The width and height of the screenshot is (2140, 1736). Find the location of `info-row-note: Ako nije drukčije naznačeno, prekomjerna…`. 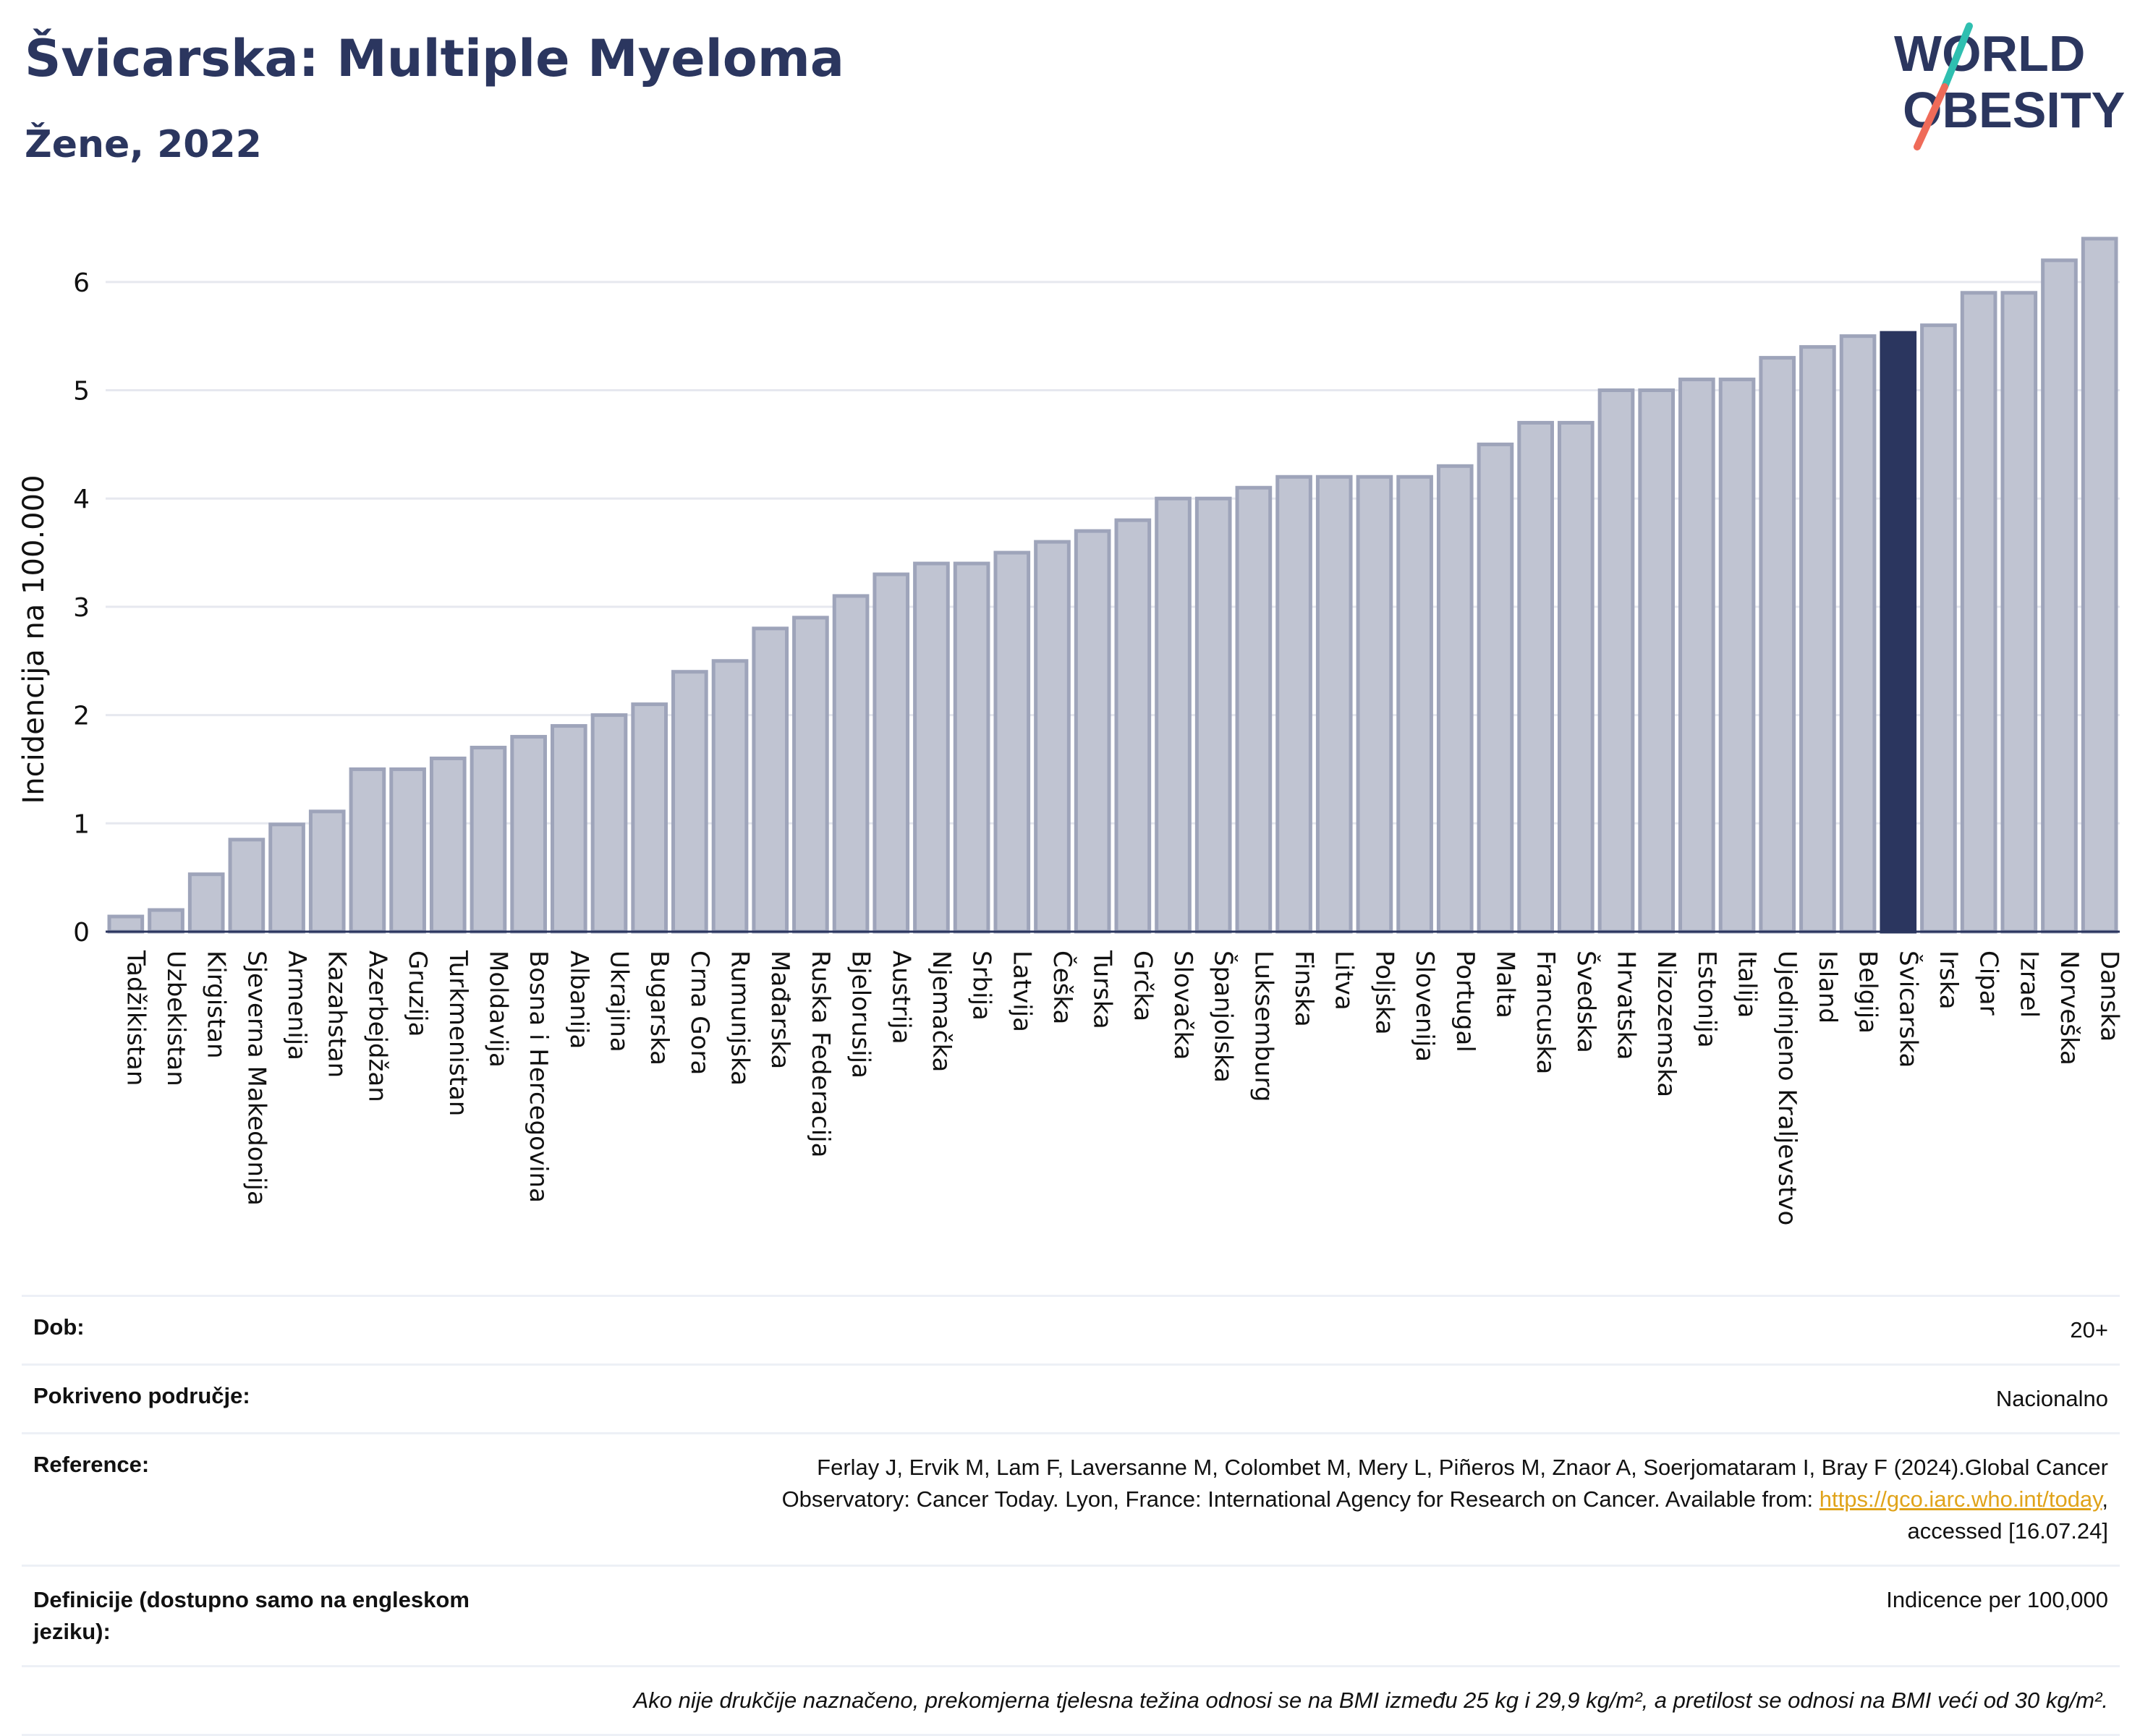

info-row-note: Ako nije drukčije naznačeno, prekomjerna… is located at coordinates (1071, 1701).